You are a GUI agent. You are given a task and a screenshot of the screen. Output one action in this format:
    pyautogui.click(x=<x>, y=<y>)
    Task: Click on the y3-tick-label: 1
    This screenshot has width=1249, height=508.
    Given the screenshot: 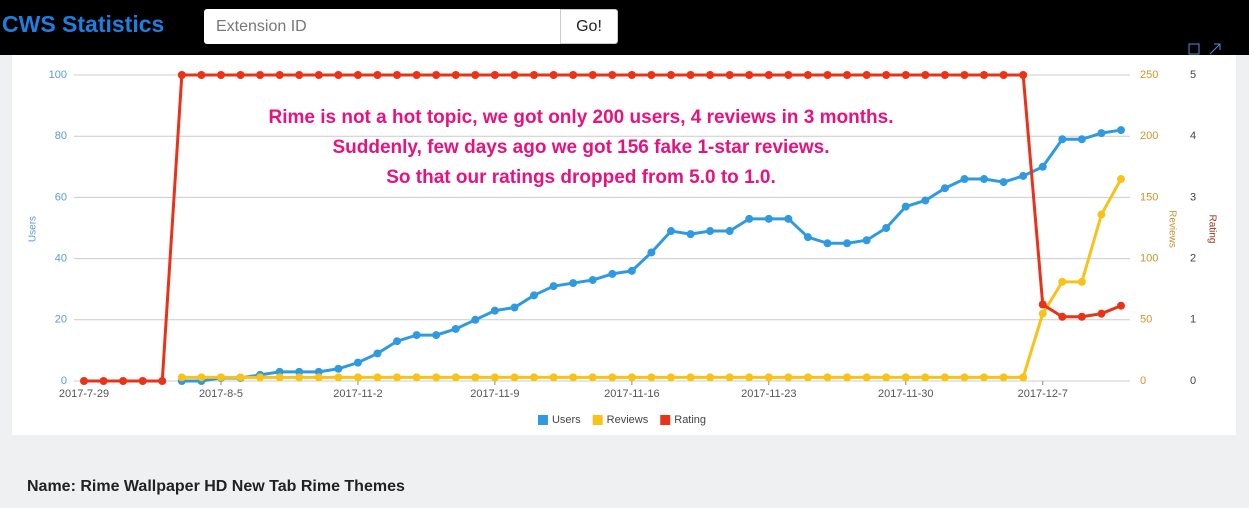 What is the action you would take?
    pyautogui.click(x=1193, y=320)
    